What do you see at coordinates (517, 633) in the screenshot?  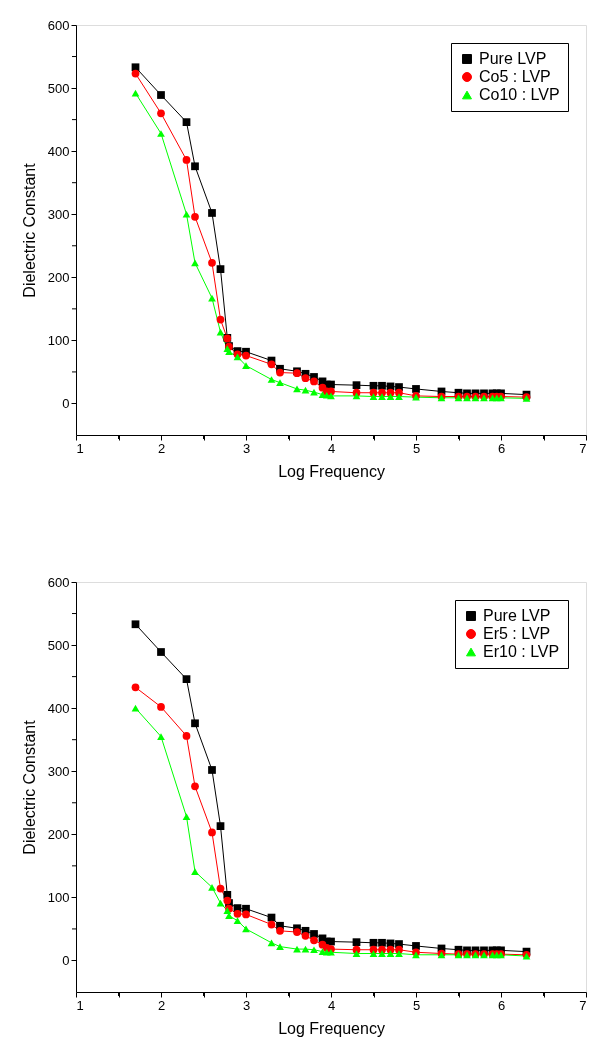 I see `legend-label: Er5 : LVP` at bounding box center [517, 633].